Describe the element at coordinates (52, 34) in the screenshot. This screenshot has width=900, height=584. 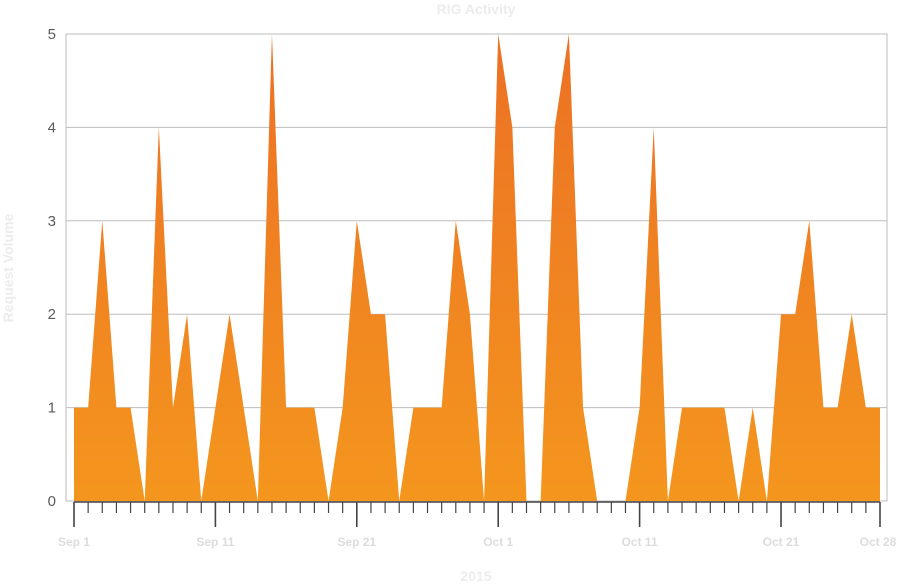
I see `y-tick-label: 5` at that location.